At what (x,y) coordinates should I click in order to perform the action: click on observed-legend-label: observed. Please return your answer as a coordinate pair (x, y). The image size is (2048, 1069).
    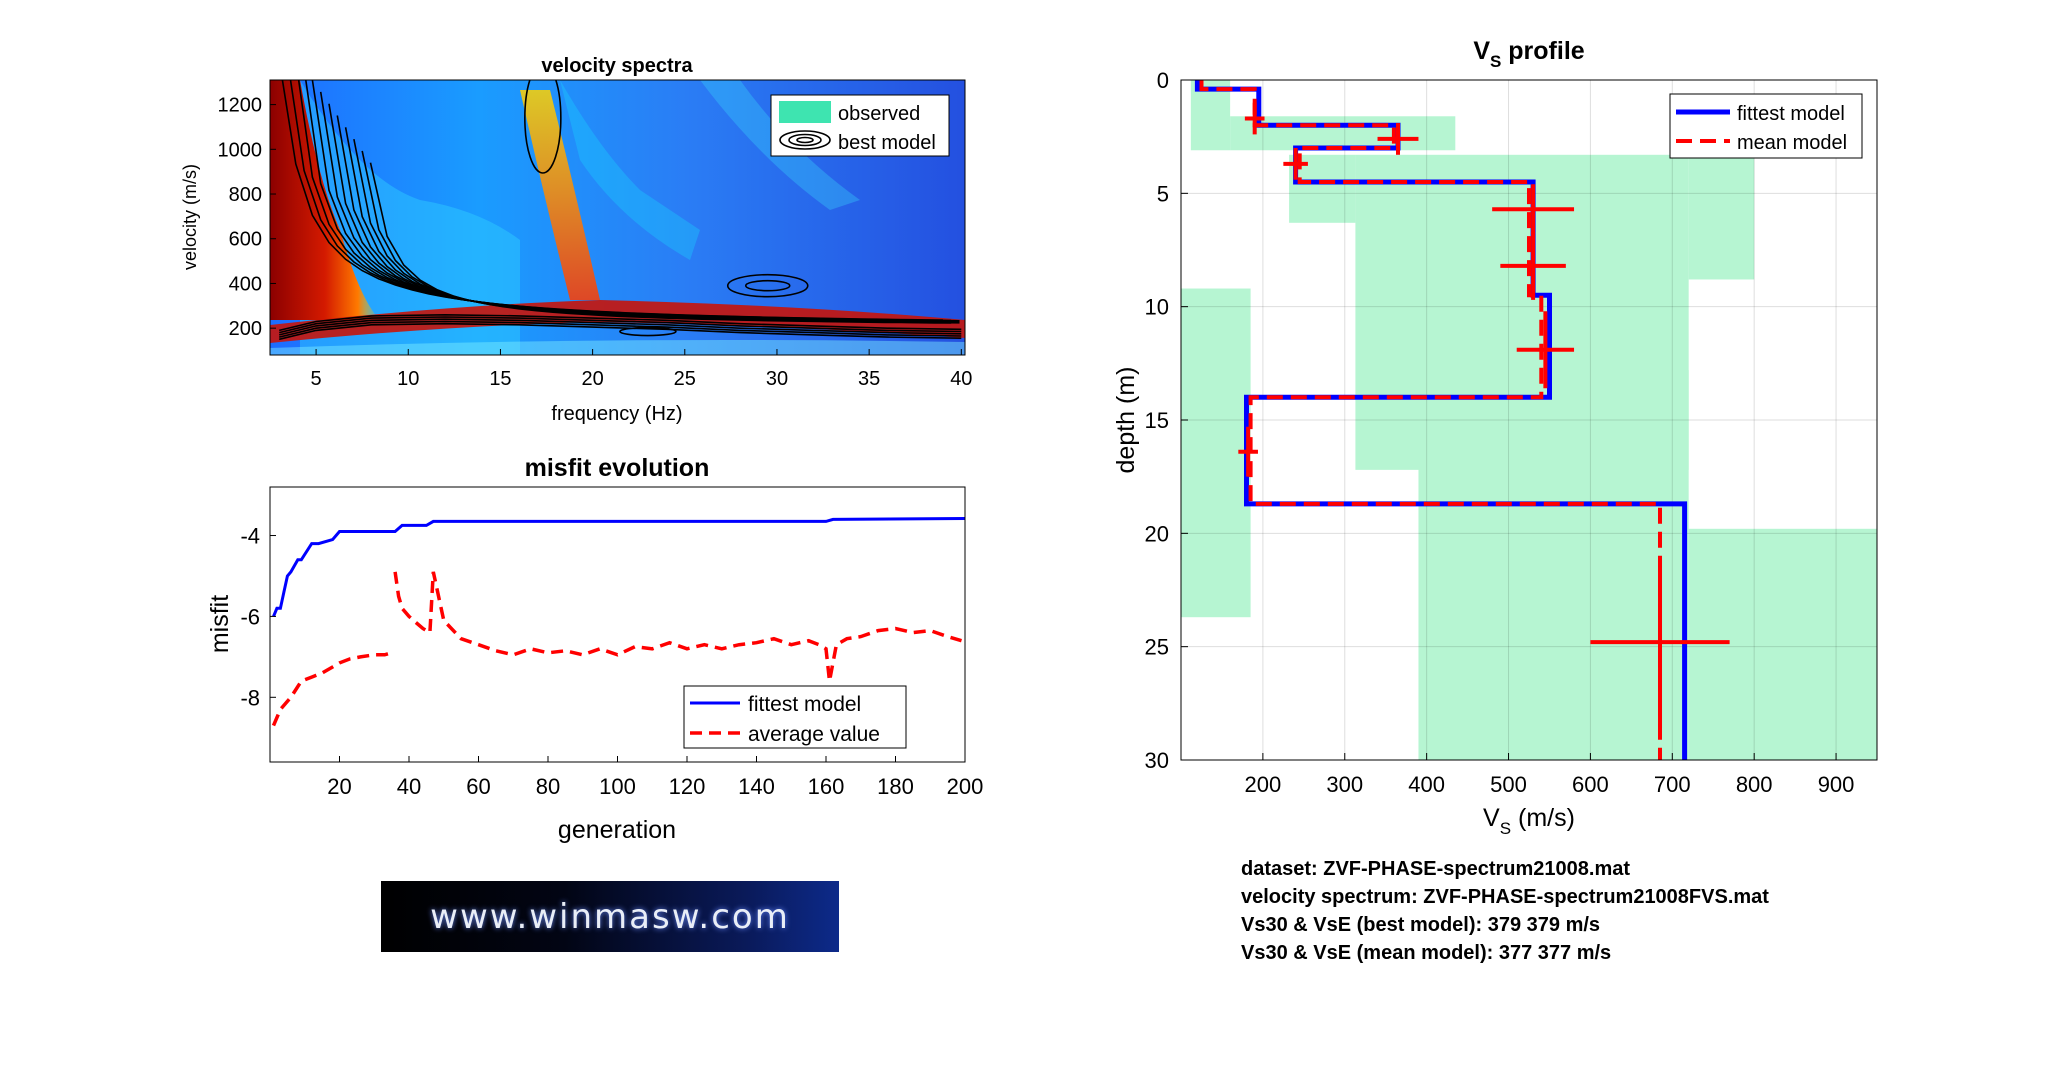
    Looking at the image, I should click on (879, 114).